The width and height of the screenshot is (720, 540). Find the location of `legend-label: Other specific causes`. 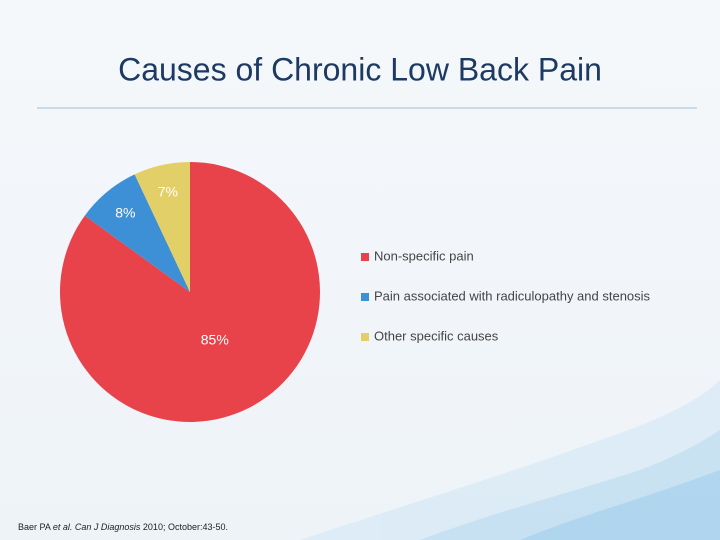

legend-label: Other specific causes is located at coordinates (436, 335).